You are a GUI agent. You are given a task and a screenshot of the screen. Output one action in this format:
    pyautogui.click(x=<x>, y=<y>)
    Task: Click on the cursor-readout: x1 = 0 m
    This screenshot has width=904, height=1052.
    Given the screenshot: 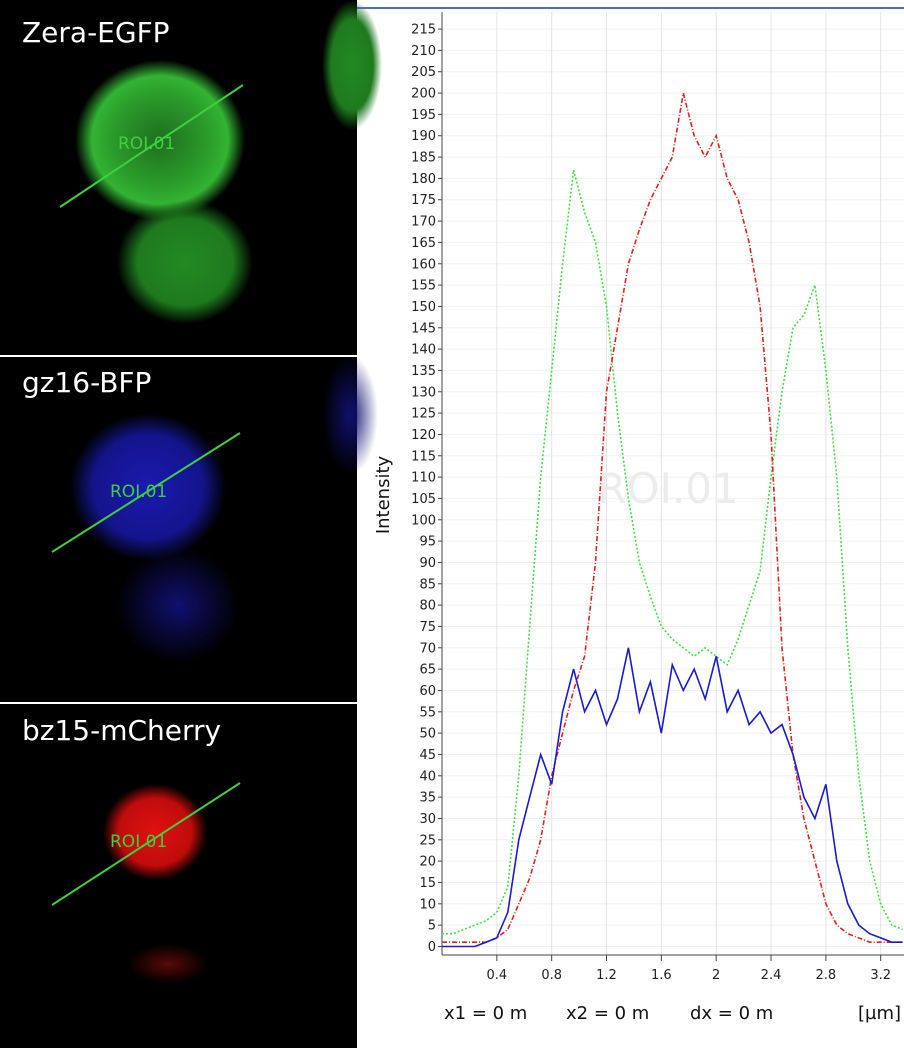 What is the action you would take?
    pyautogui.click(x=485, y=1013)
    